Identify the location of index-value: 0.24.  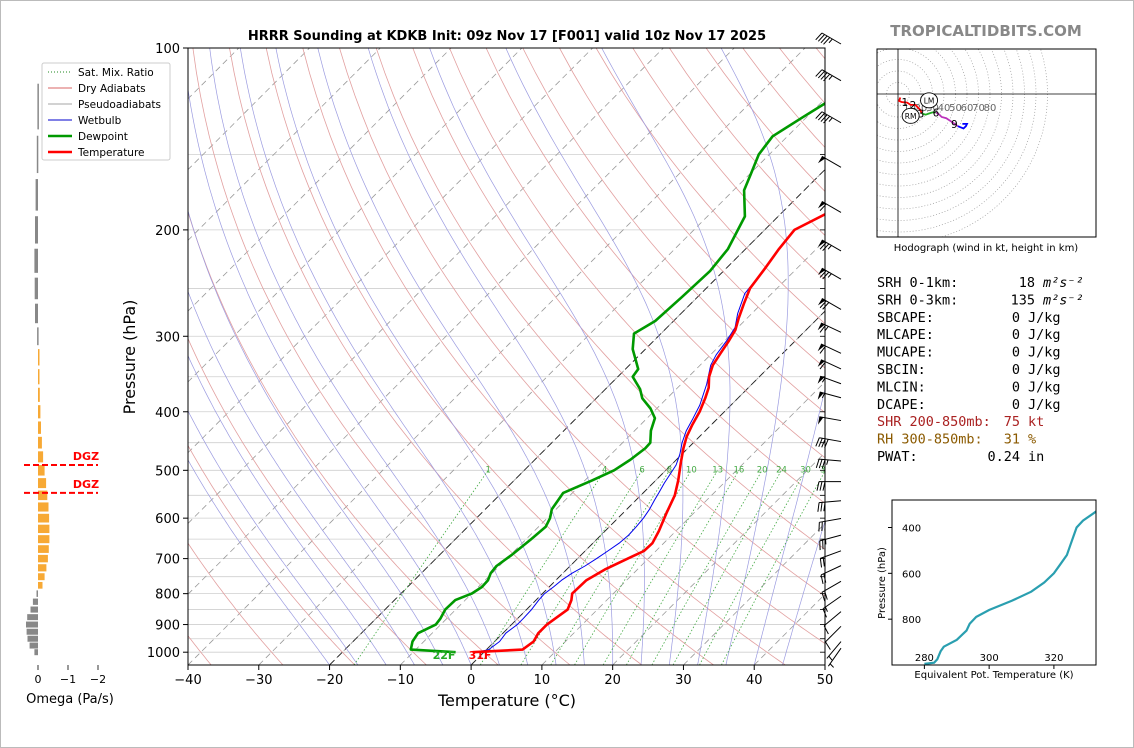
(1003, 457).